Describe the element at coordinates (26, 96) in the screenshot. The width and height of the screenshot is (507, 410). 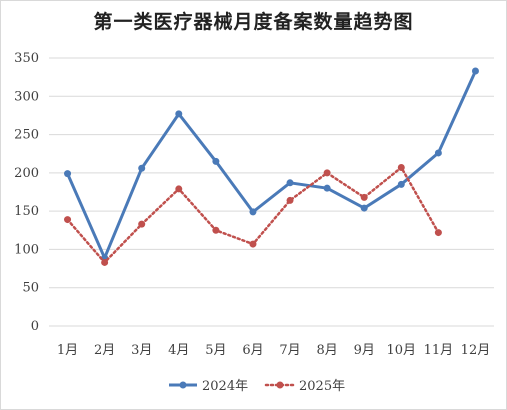
I see `y-tick-label: 300` at that location.